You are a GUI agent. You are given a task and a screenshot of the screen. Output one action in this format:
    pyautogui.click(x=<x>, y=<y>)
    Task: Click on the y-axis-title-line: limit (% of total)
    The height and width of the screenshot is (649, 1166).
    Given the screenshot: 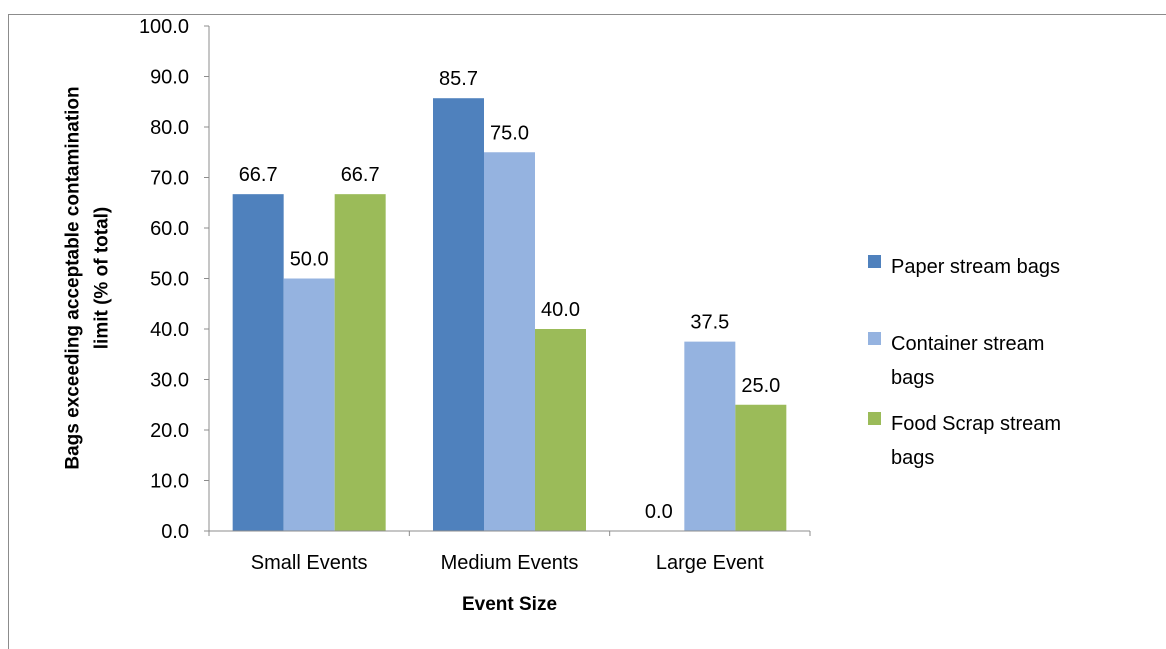 What is the action you would take?
    pyautogui.click(x=102, y=278)
    